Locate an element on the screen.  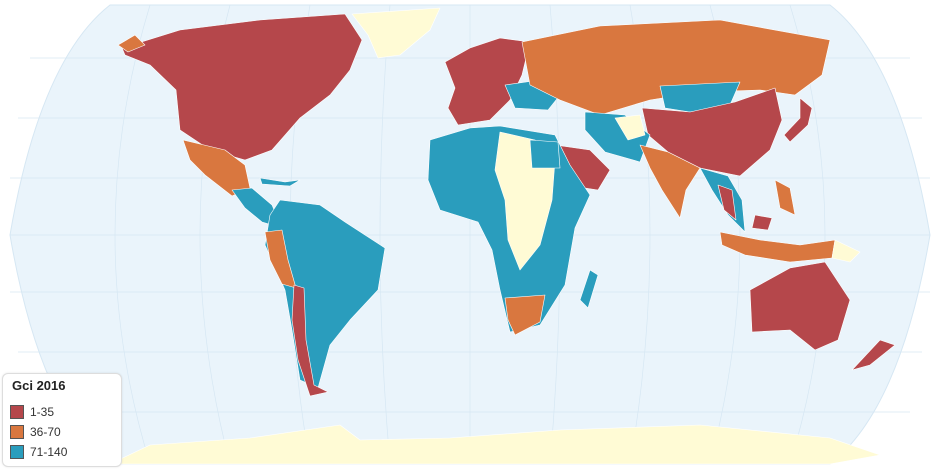
region-japan is located at coordinates (798, 120).